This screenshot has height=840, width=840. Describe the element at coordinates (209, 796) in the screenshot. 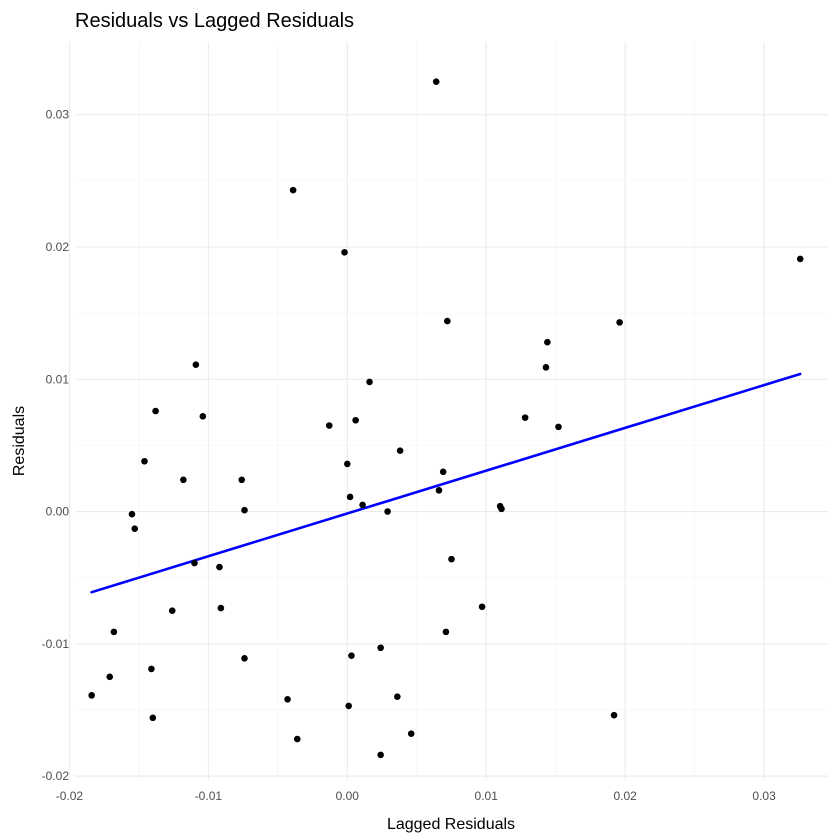

I see `x-tick-label: -0.01` at that location.